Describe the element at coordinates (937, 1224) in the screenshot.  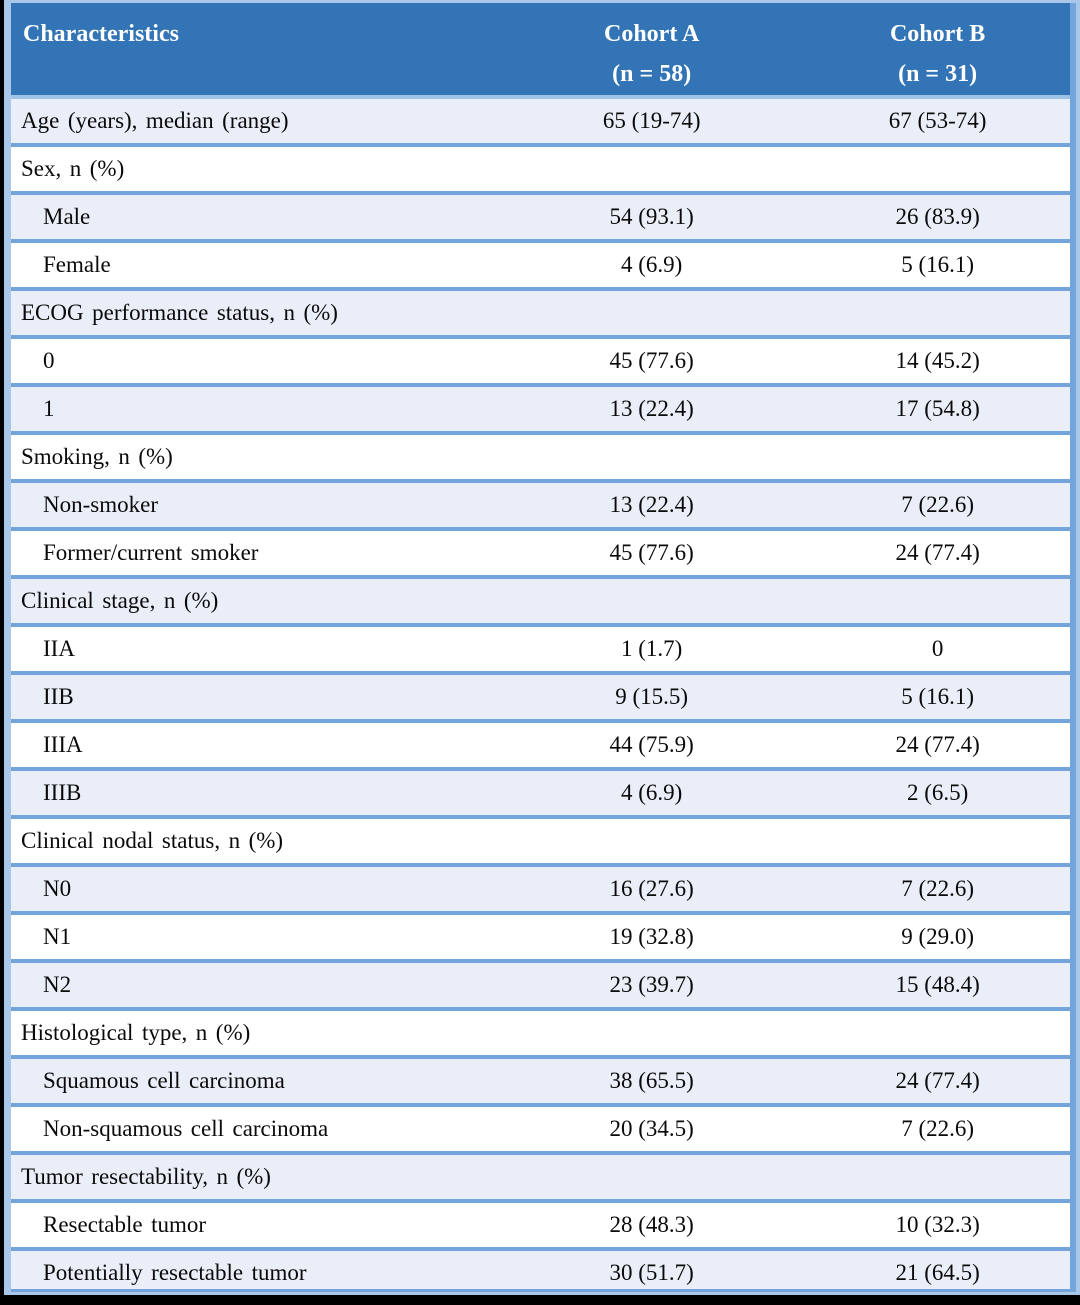
I see `cohort-b-value: 10 (32.3)` at that location.